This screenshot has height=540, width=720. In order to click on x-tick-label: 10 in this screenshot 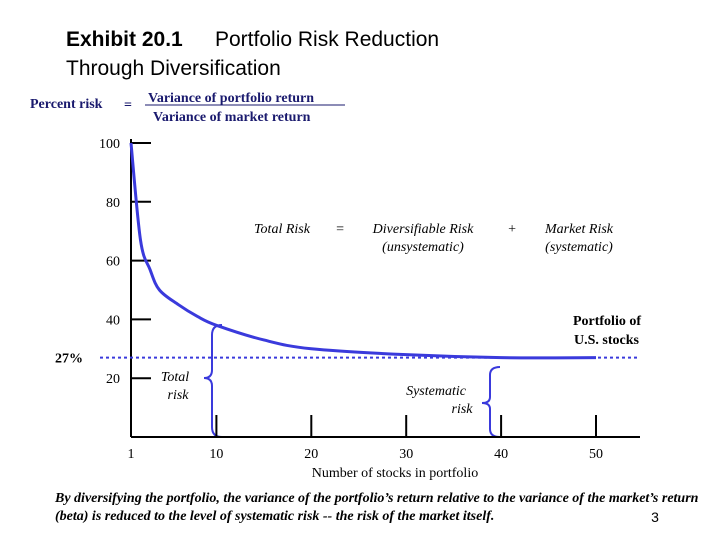, I will do `click(216, 454)`.